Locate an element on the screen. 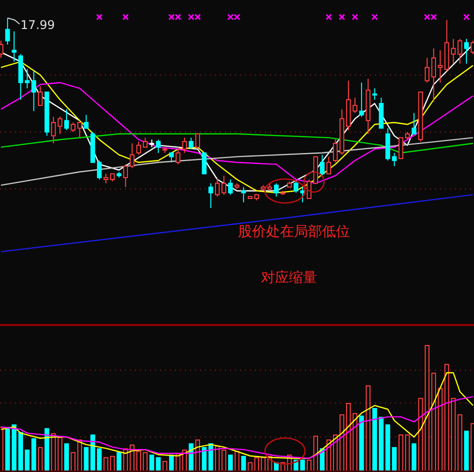  text: 股价处在局部低位 is located at coordinates (294, 232).